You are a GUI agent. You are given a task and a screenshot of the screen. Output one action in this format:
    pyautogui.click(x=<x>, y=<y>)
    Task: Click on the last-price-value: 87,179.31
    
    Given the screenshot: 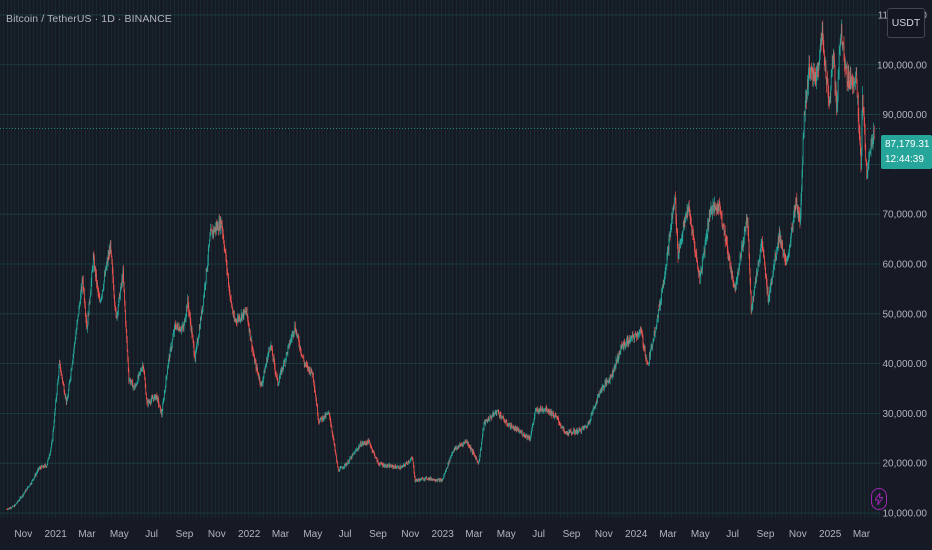 What is the action you would take?
    pyautogui.click(x=907, y=144)
    